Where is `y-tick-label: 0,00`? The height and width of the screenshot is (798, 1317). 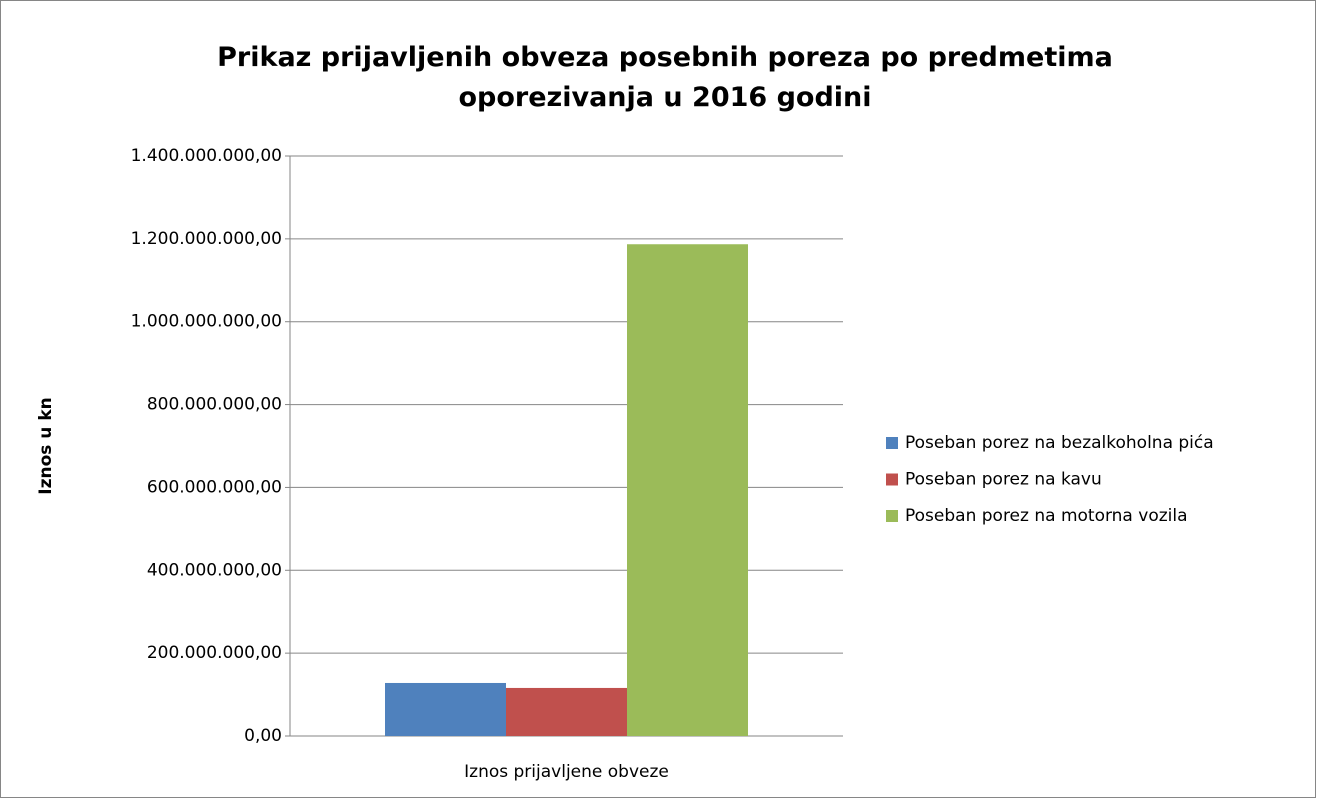 y-tick-label: 0,00 is located at coordinates (263, 736).